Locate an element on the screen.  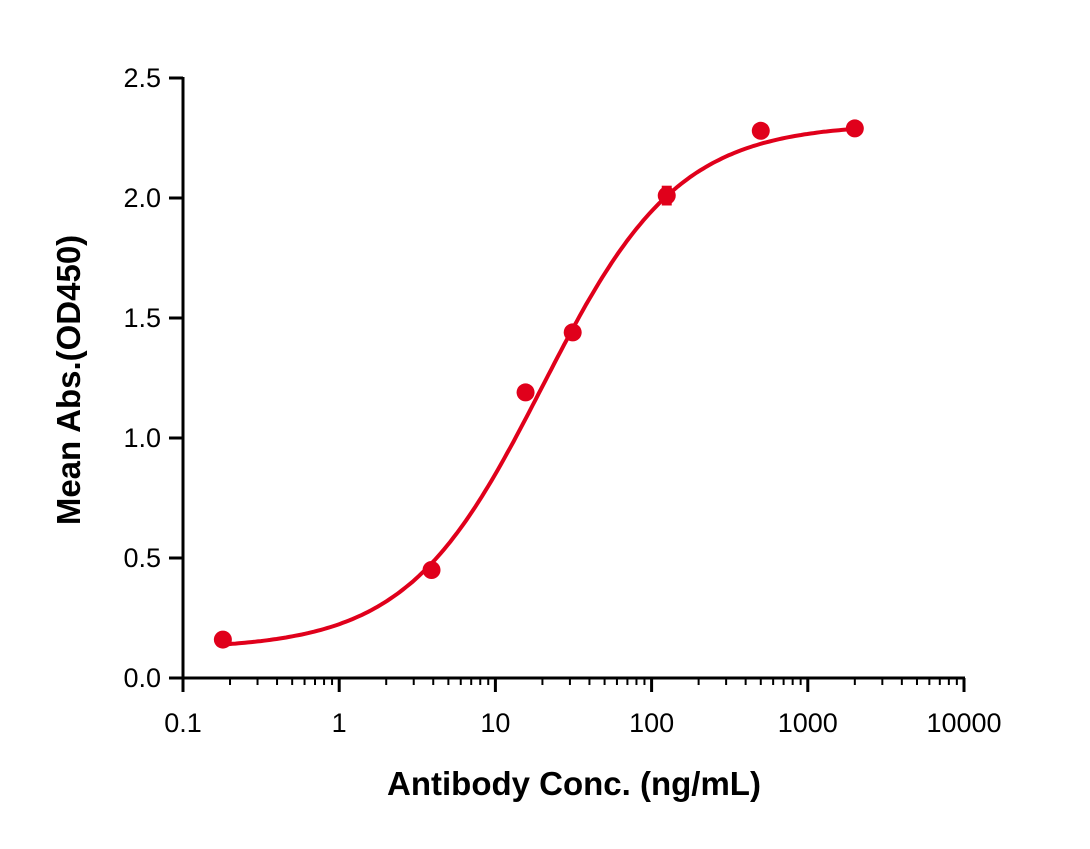
x-tick-label: 10000 is located at coordinates (963, 723).